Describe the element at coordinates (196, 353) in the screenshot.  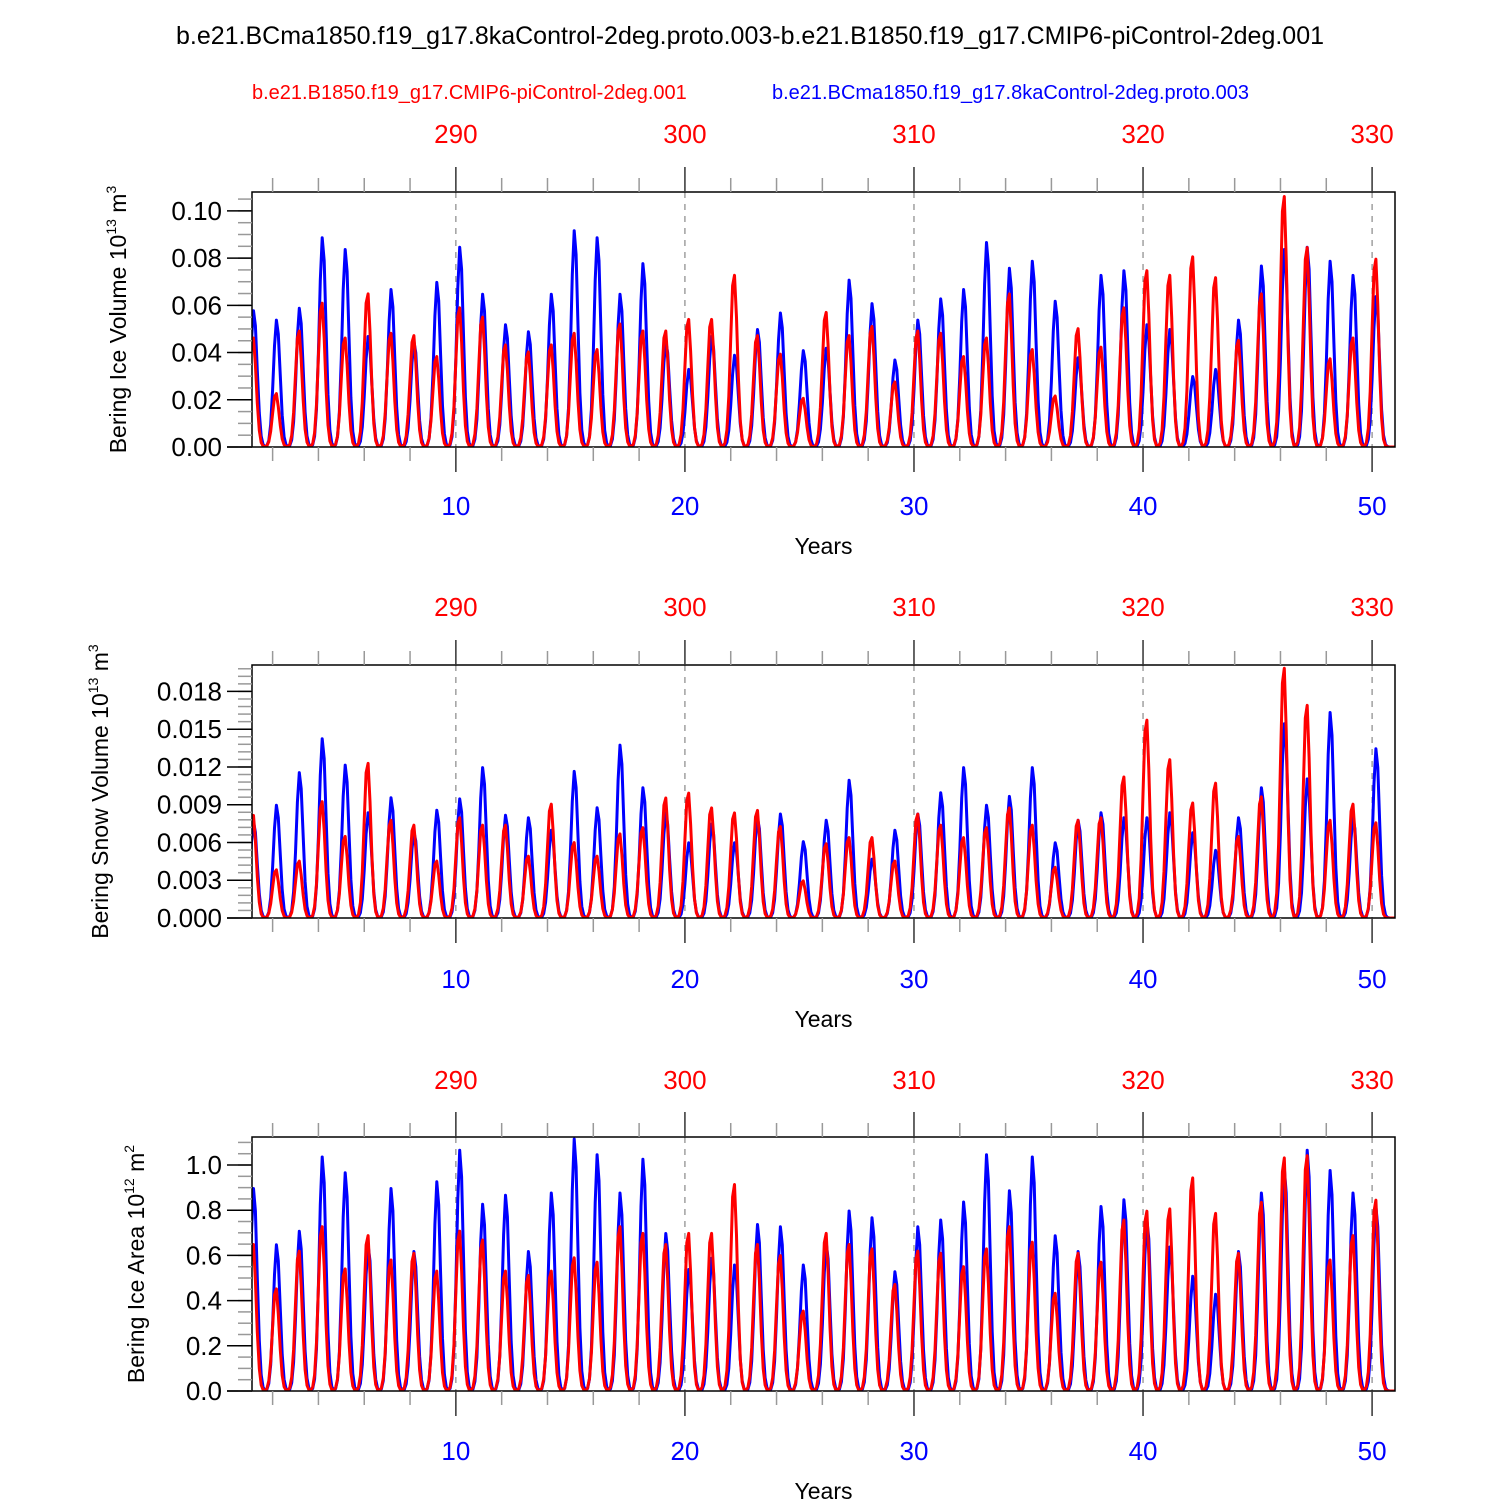
I see `y-tick-label: 0.04` at that location.